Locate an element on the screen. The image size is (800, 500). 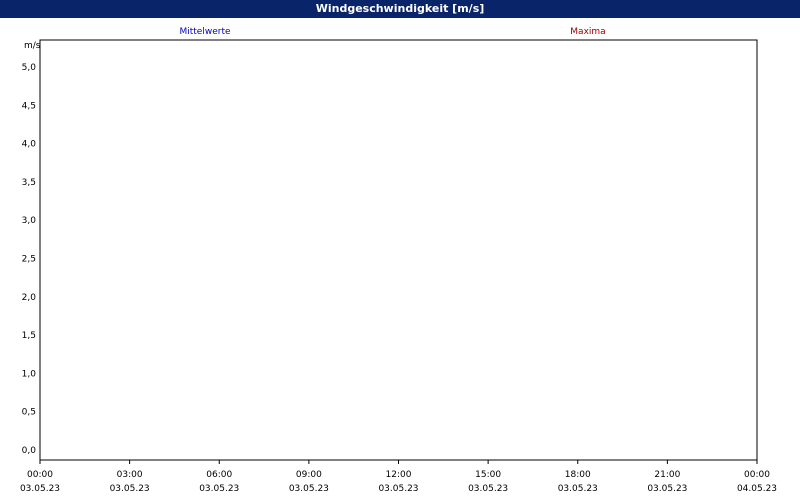
y-tick-label: 3,0 is located at coordinates (29, 221).